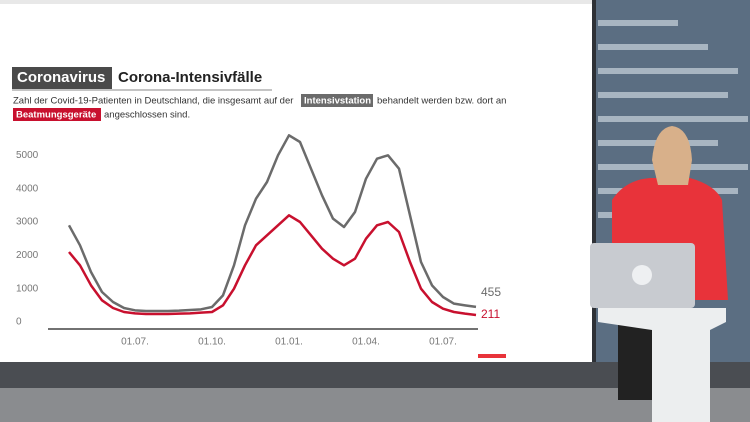  I want to click on legend-entry: Intensivstation, so click(337, 101).